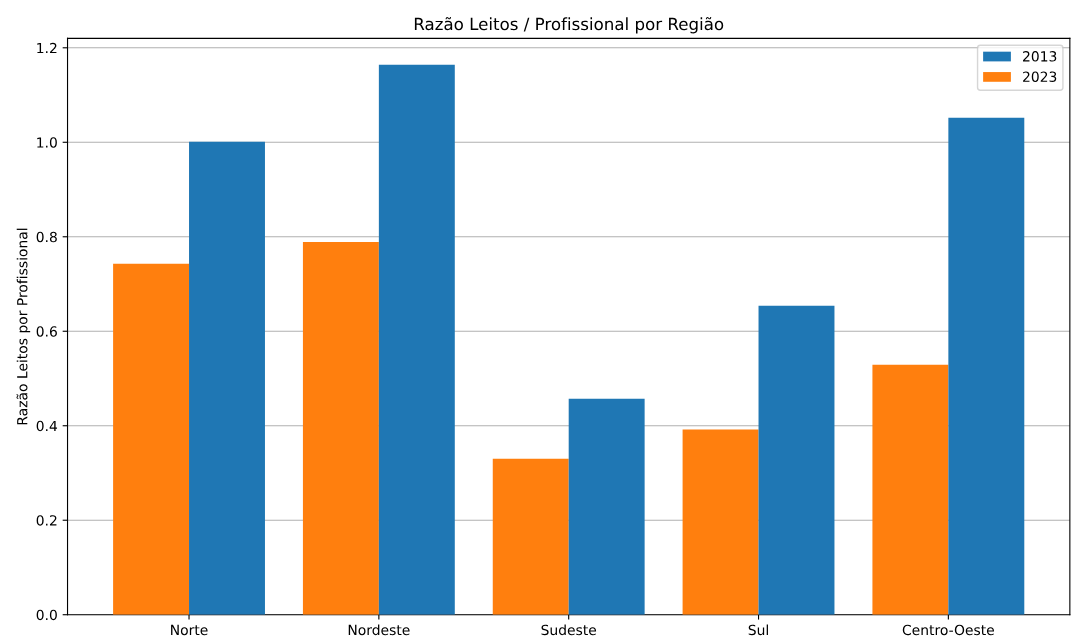 Image resolution: width=1072 pixels, height=639 pixels. Describe the element at coordinates (948, 630) in the screenshot. I see `x-tick-label: Centro-Oeste` at that location.